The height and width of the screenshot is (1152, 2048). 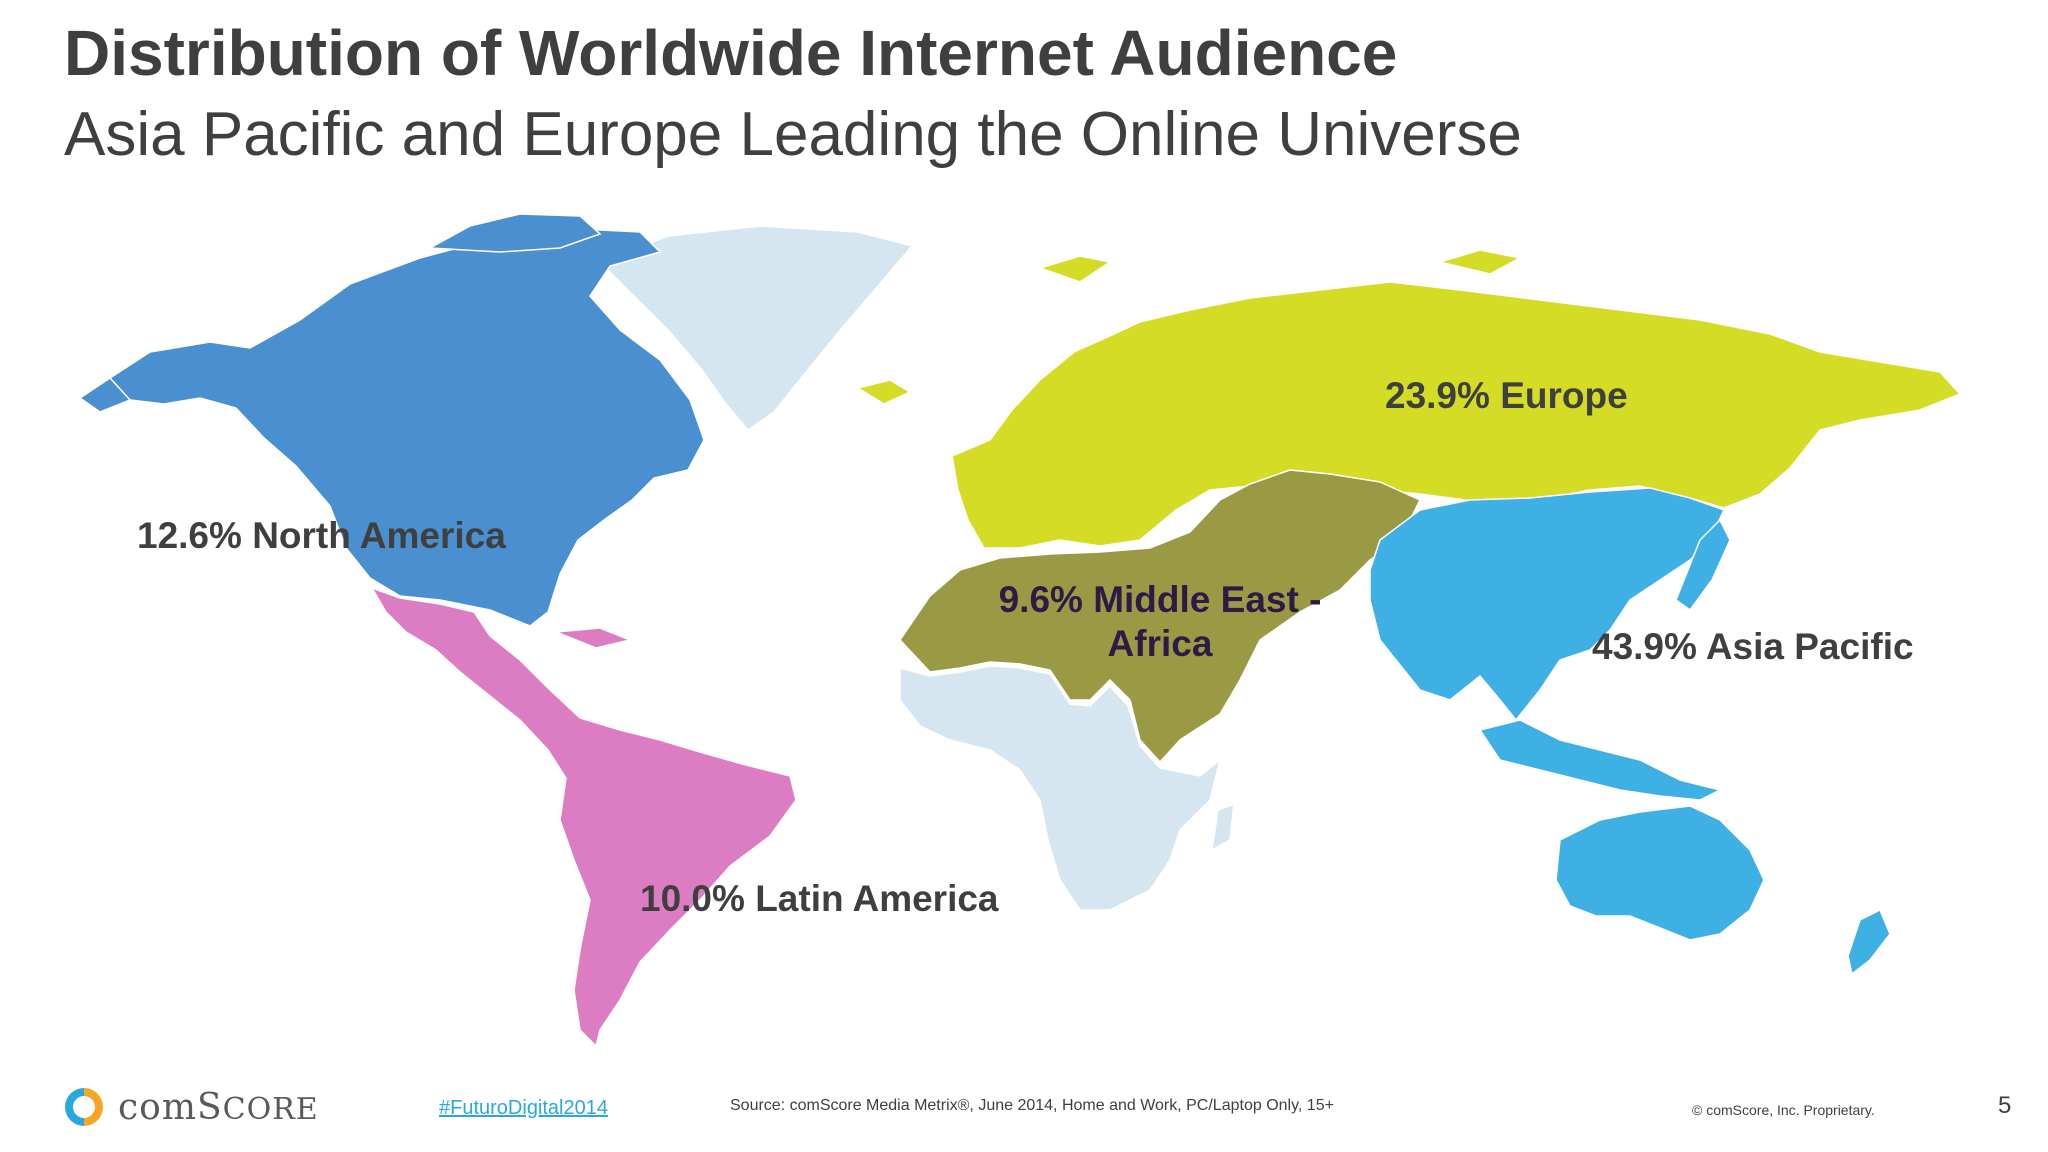 I want to click on region-europe, so click(x=1456, y=415).